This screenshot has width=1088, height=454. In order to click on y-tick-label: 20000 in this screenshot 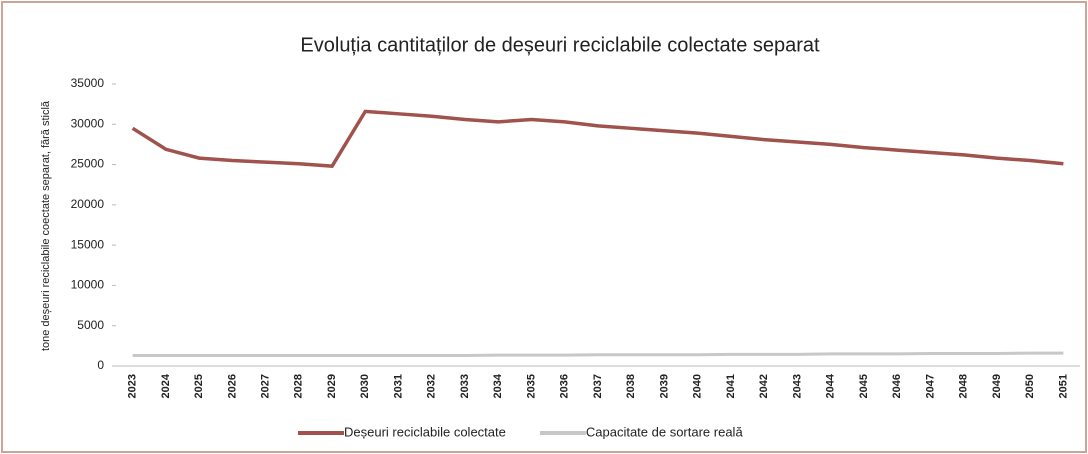, I will do `click(88, 204)`.